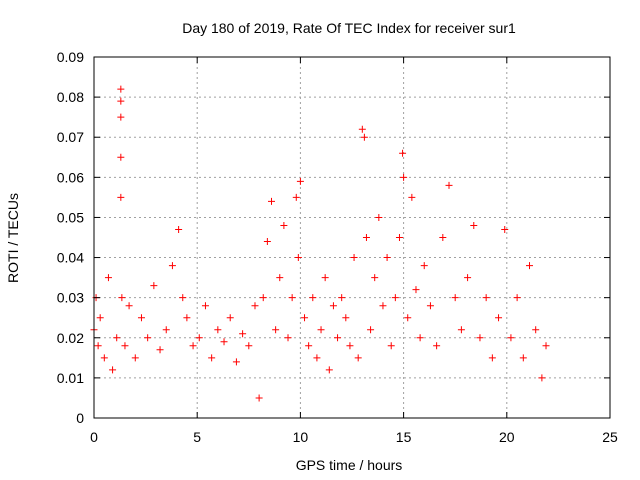  What do you see at coordinates (70, 137) in the screenshot?
I see `y-tick-label: 0.07` at bounding box center [70, 137].